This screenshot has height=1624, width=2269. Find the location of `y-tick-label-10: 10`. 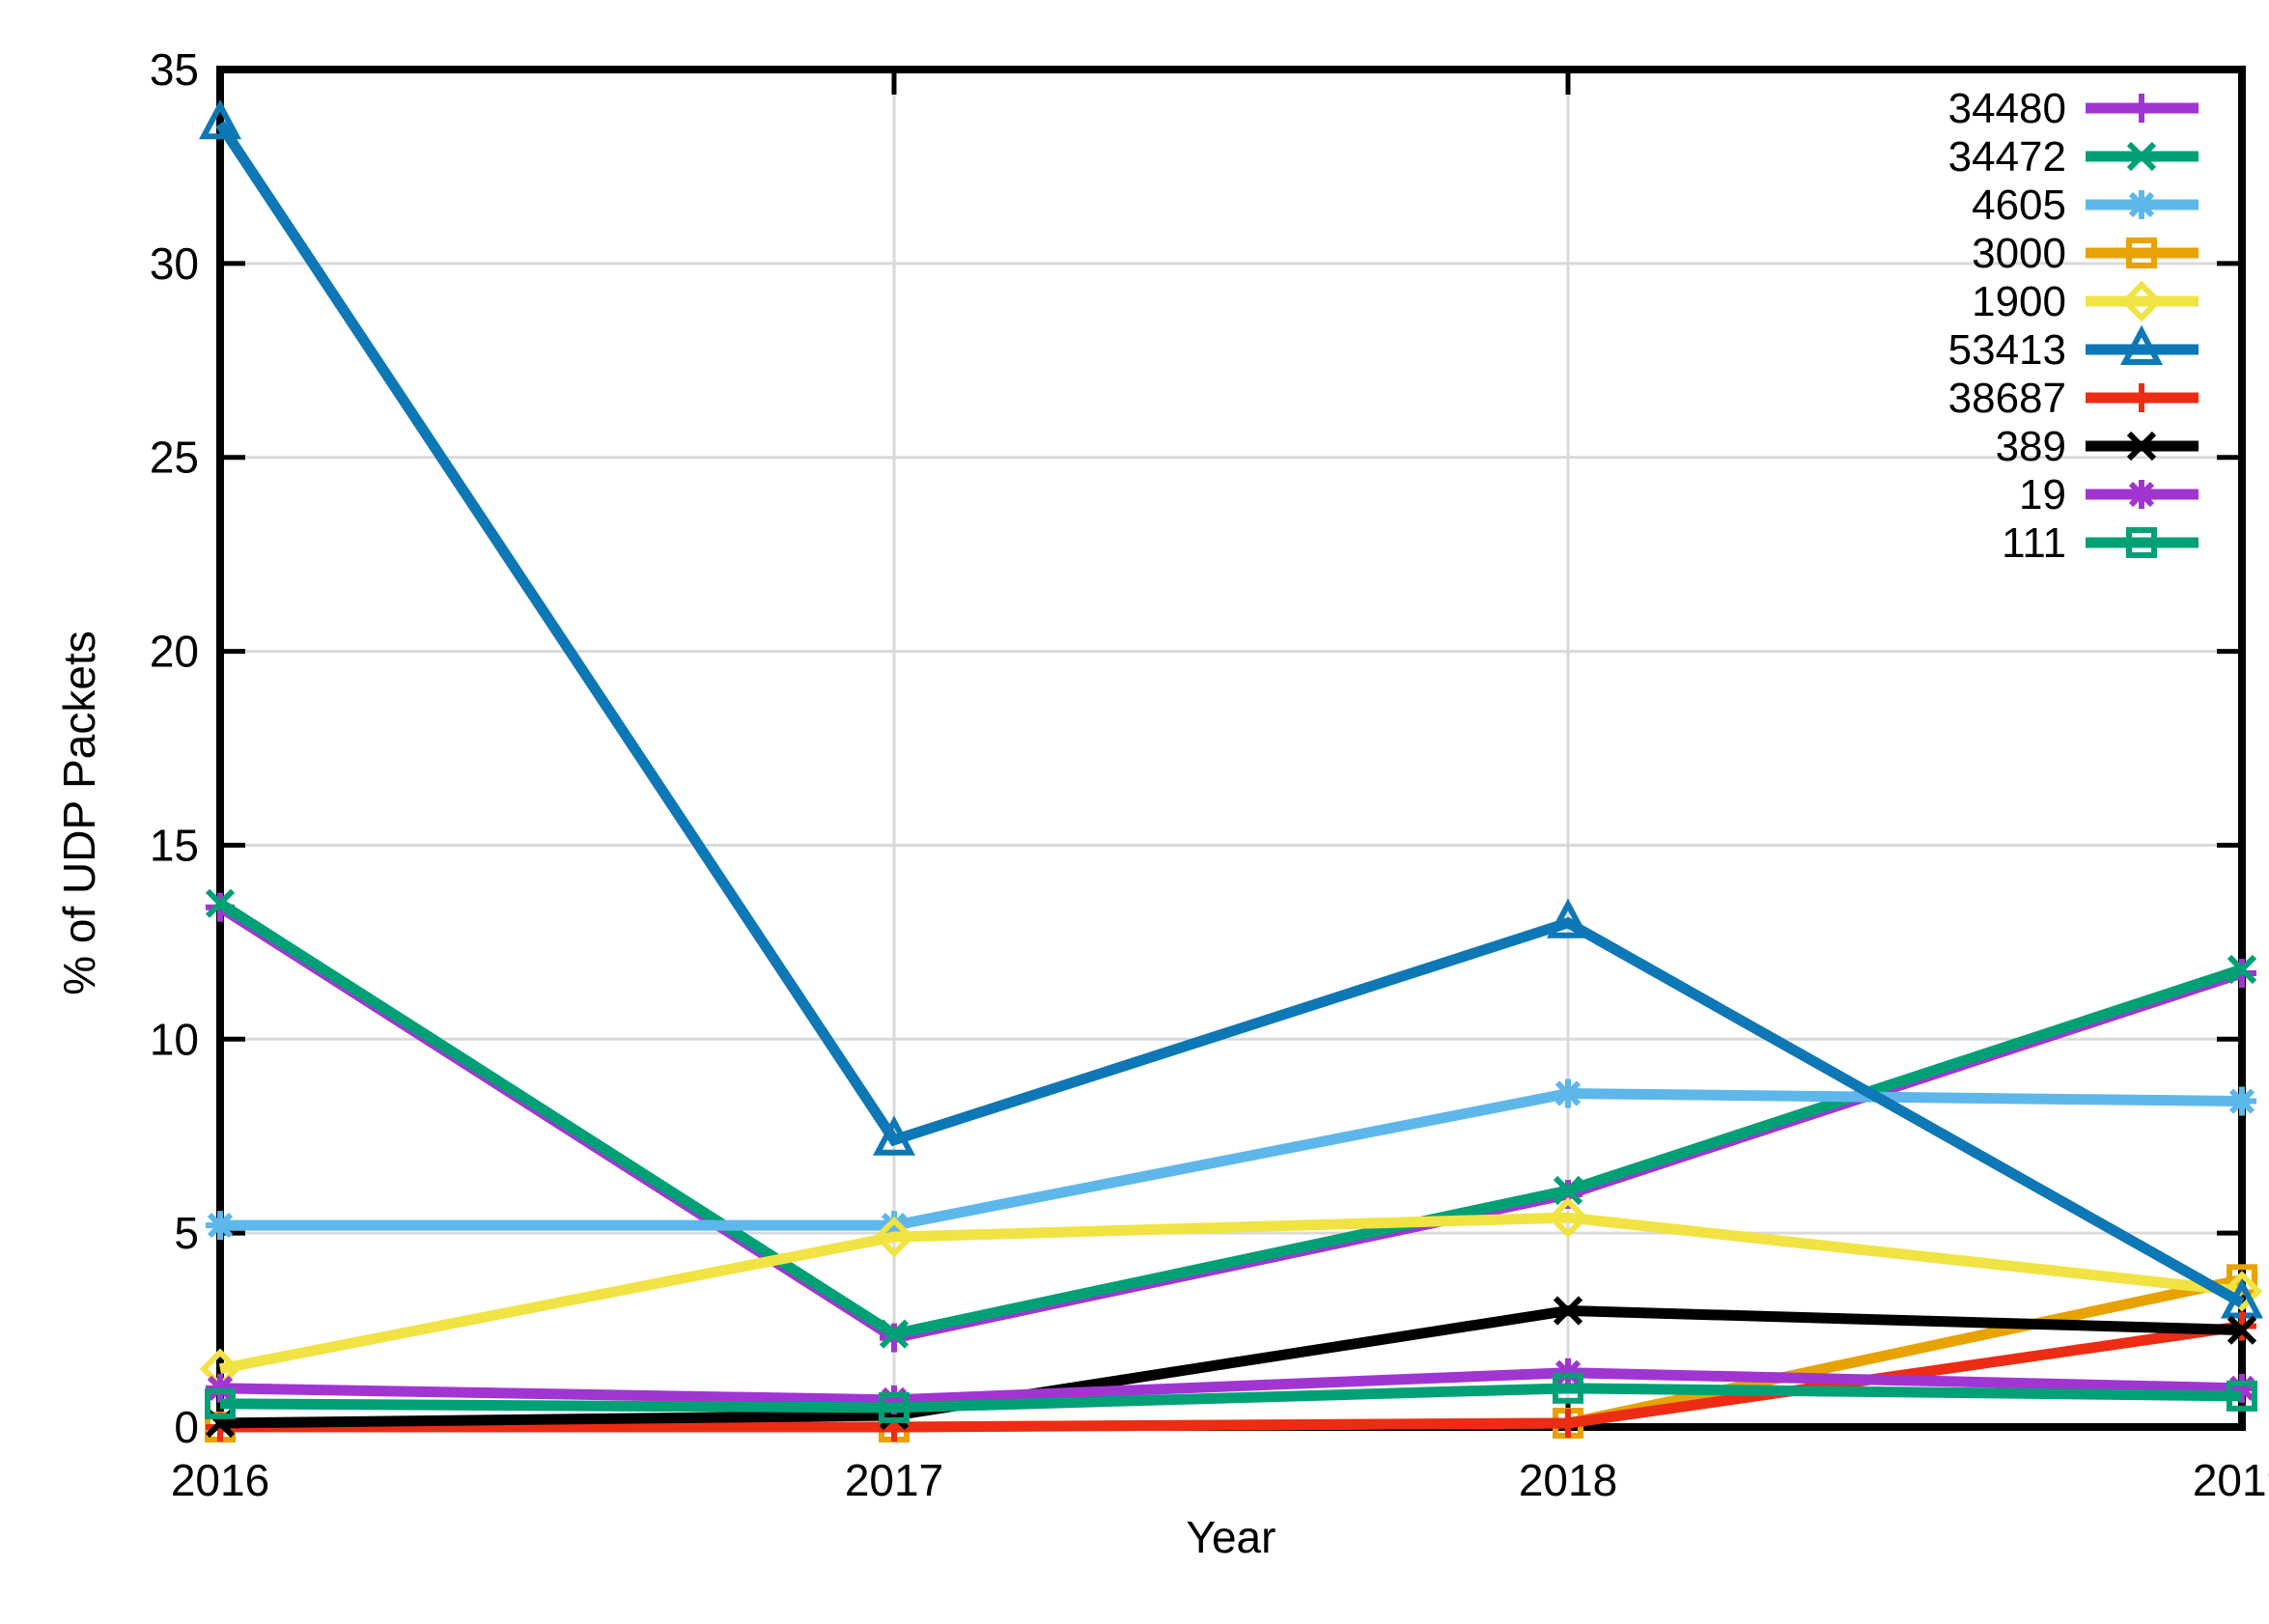

y-tick-label-10: 10 is located at coordinates (174, 1039).